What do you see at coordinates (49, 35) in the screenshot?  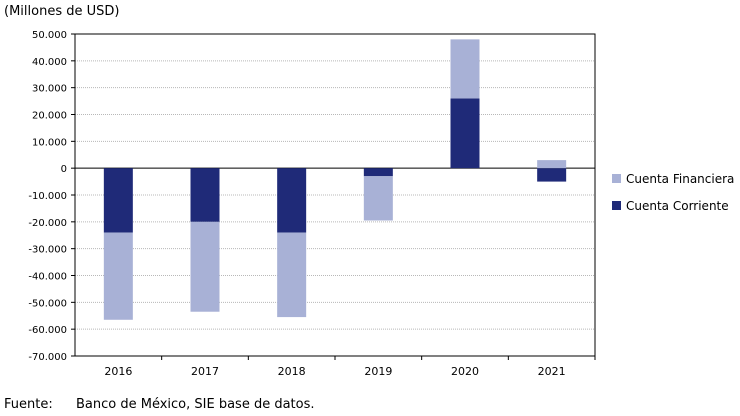 I see `y-tick-label: 50.000` at bounding box center [49, 35].